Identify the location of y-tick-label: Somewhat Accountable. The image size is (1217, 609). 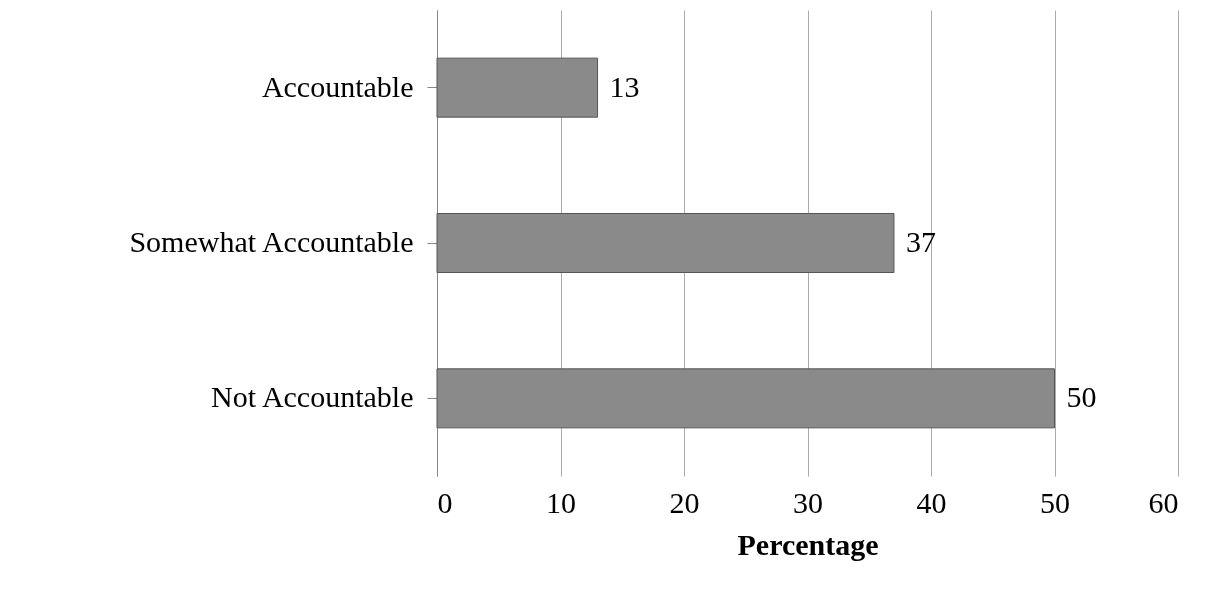
(271, 241).